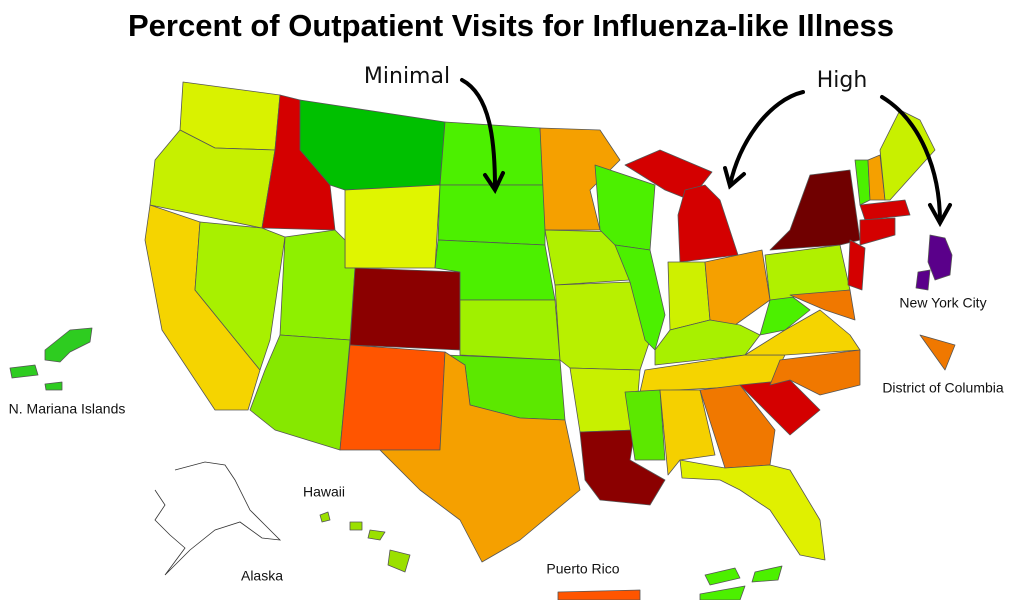  What do you see at coordinates (942, 303) in the screenshot?
I see `label: New York City` at bounding box center [942, 303].